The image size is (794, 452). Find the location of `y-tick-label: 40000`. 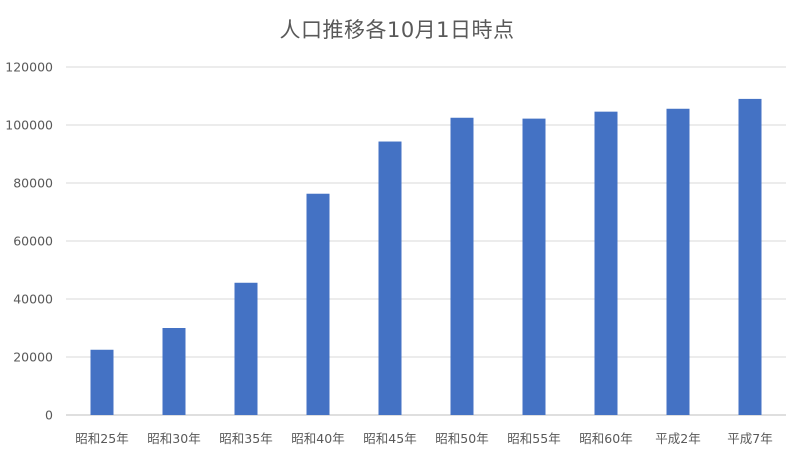

y-tick-label: 40000 is located at coordinates (33, 299).